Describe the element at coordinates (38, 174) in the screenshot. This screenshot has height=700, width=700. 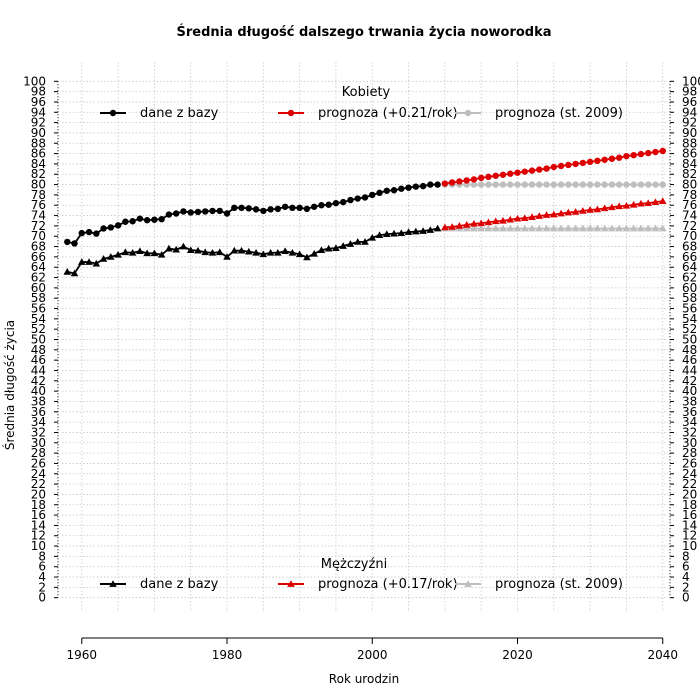
I see `y-tick-label-left: 82` at that location.